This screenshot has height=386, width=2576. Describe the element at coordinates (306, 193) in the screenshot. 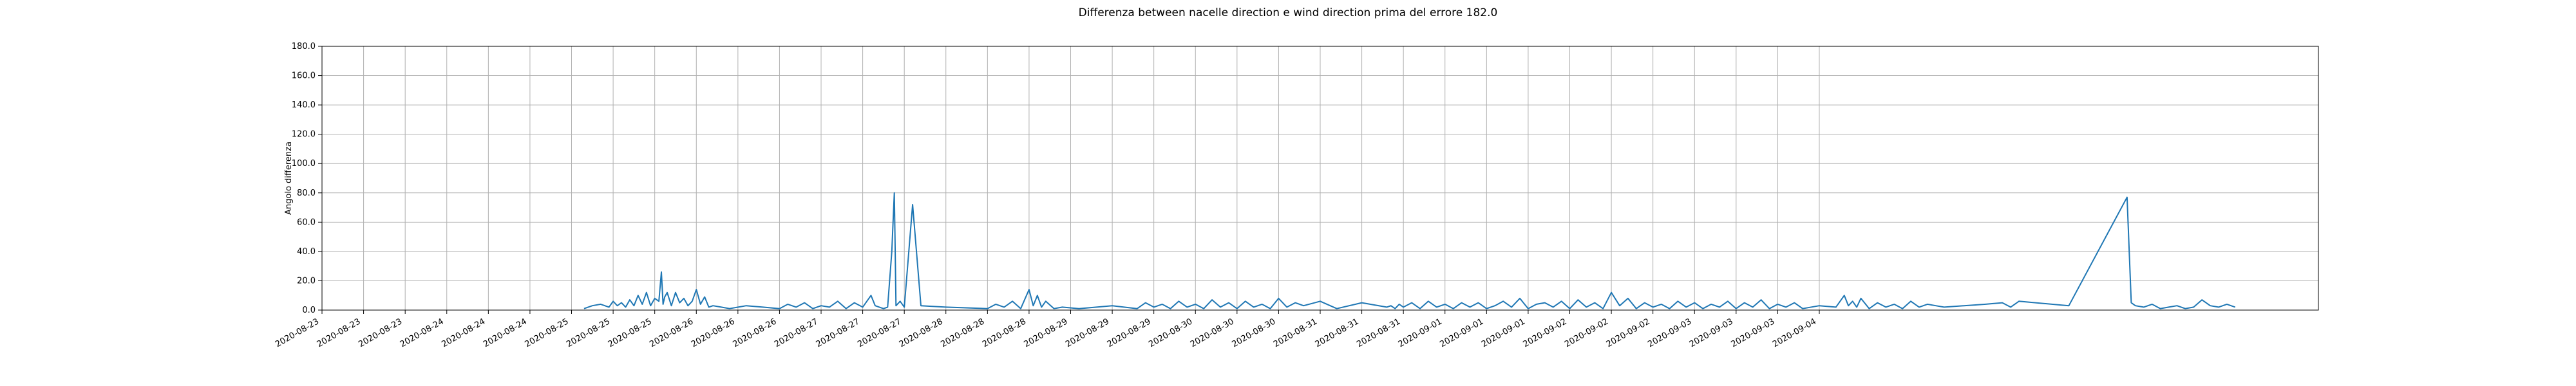

I see `y-tick-label: 80.0` at that location.